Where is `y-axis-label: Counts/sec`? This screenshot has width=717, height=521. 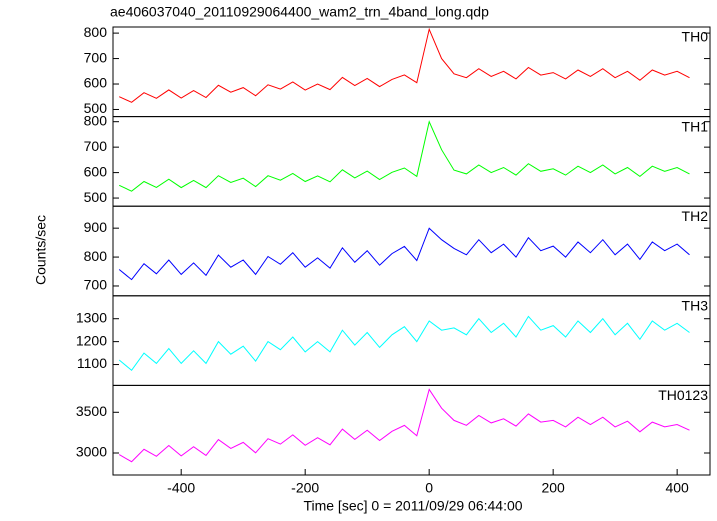 y-axis-label: Counts/sec is located at coordinates (41, 250).